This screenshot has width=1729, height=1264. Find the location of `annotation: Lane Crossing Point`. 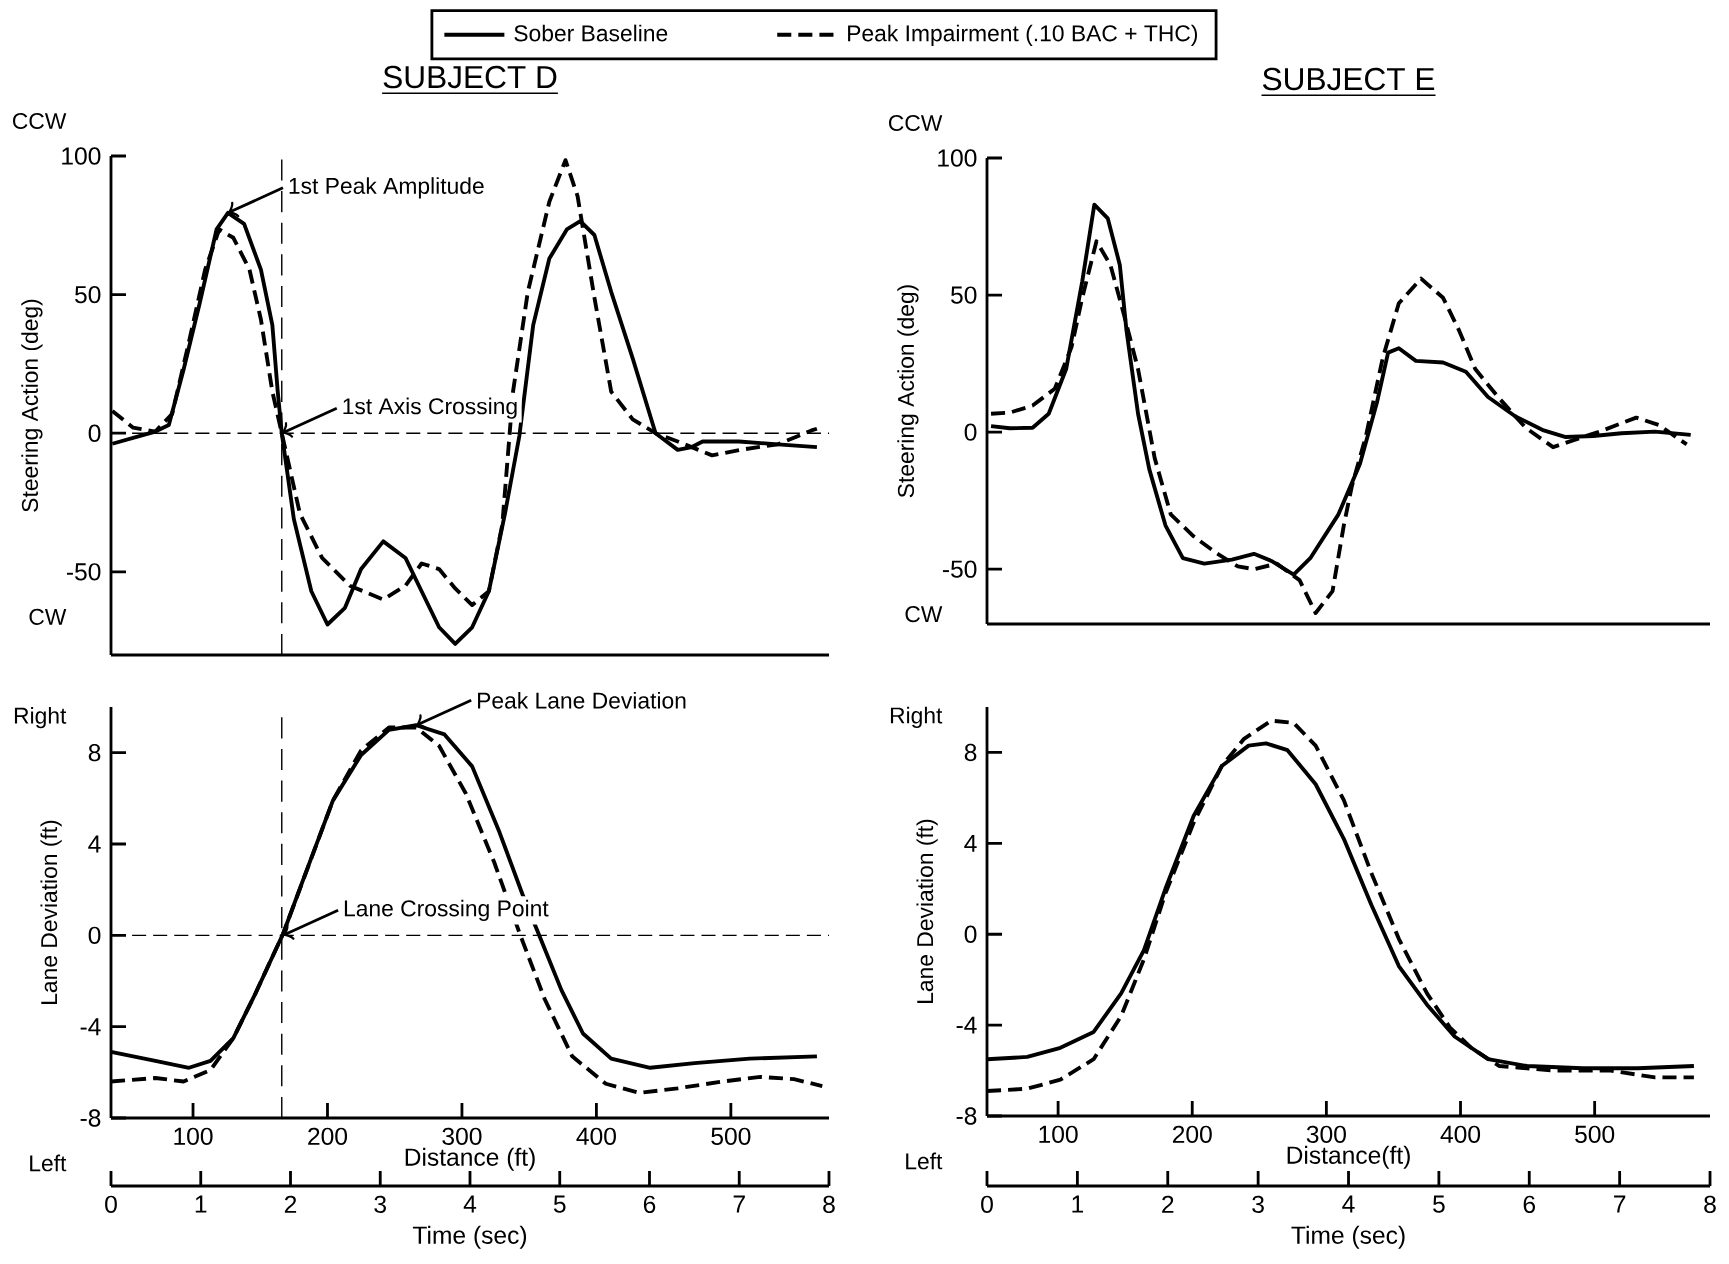

annotation: Lane Crossing Point is located at coordinates (446, 910).